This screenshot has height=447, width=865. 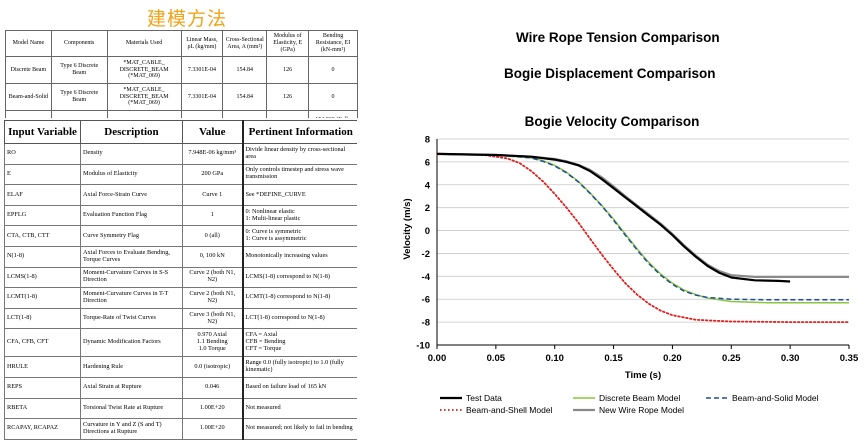 I want to click on top-table-cell: Beam-and-Solid, so click(x=28, y=97).